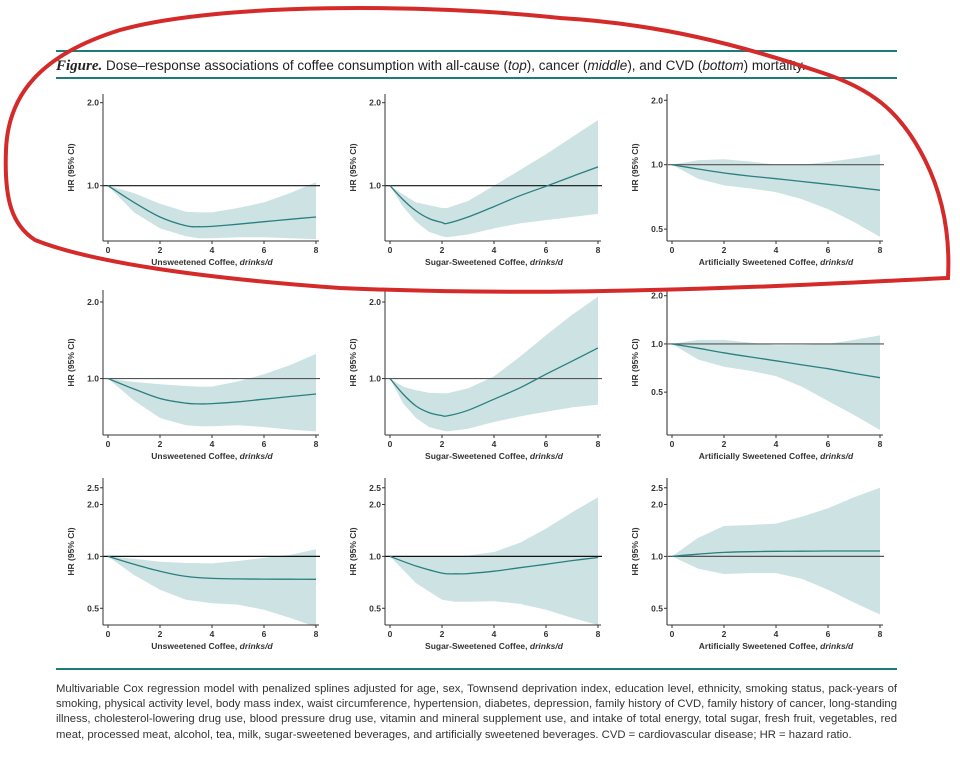 This screenshot has width=960, height=757. I want to click on footnote-rule, so click(476, 669).